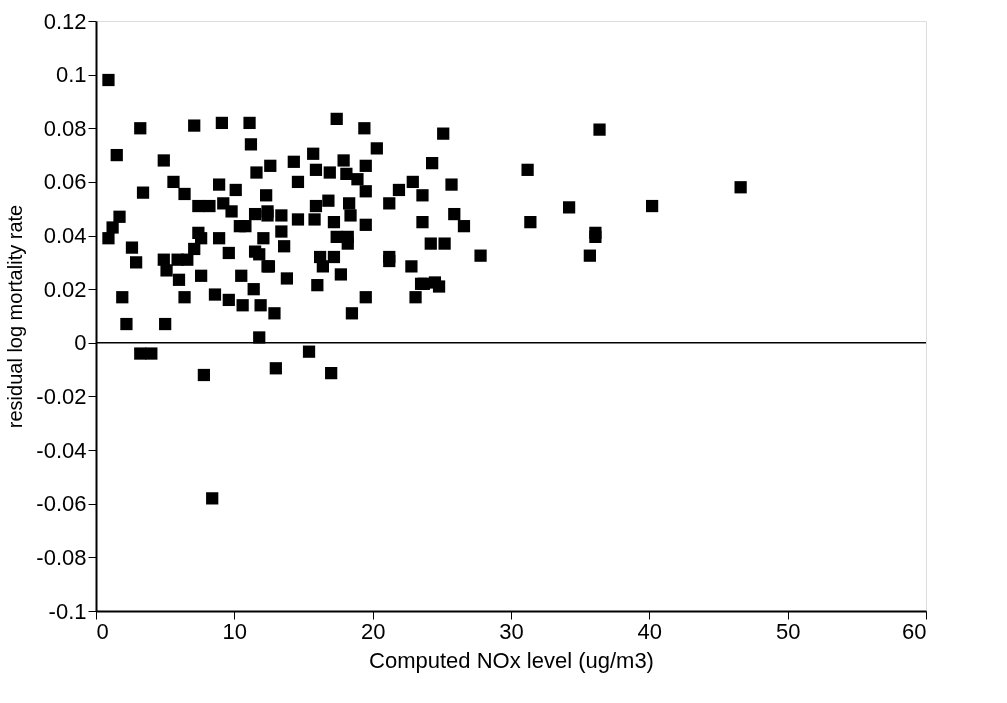 This screenshot has height=703, width=1007. Describe the element at coordinates (102, 631) in the screenshot. I see `x-tick-label: 0` at that location.